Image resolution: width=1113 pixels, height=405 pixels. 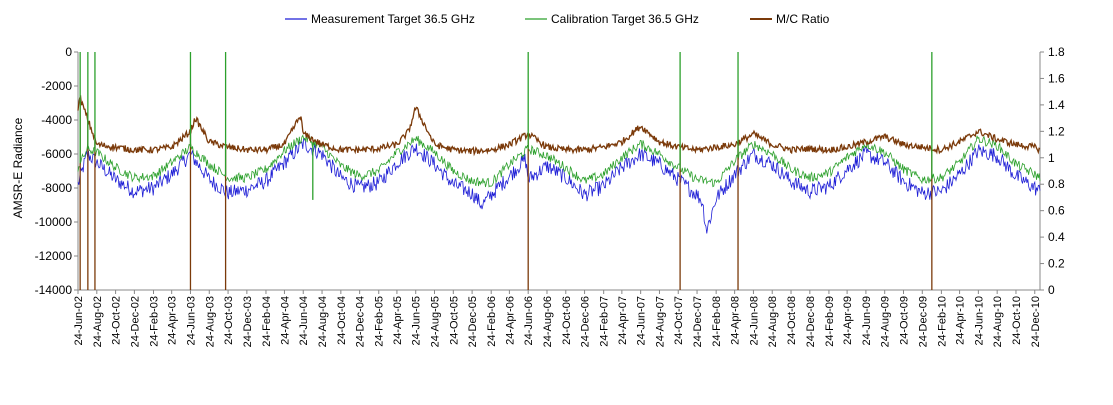 I want to click on x-tick-label: 24-Feb-10, so click(x=942, y=321).